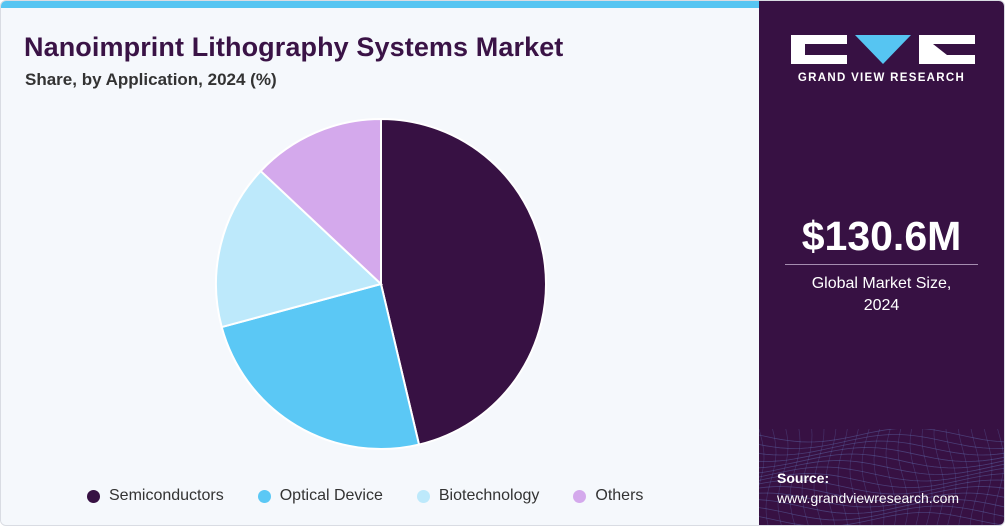 This screenshot has height=526, width=1005. I want to click on legend-swatch-semiconductors, so click(93, 496).